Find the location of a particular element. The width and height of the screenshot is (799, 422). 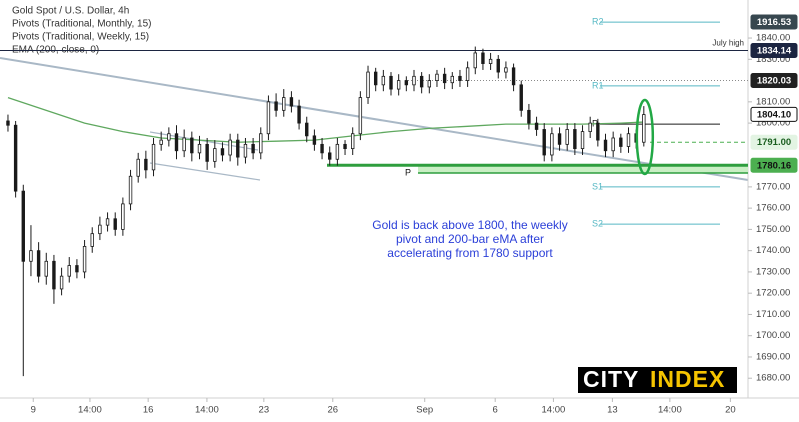

logo-box is located at coordinates (657, 380).